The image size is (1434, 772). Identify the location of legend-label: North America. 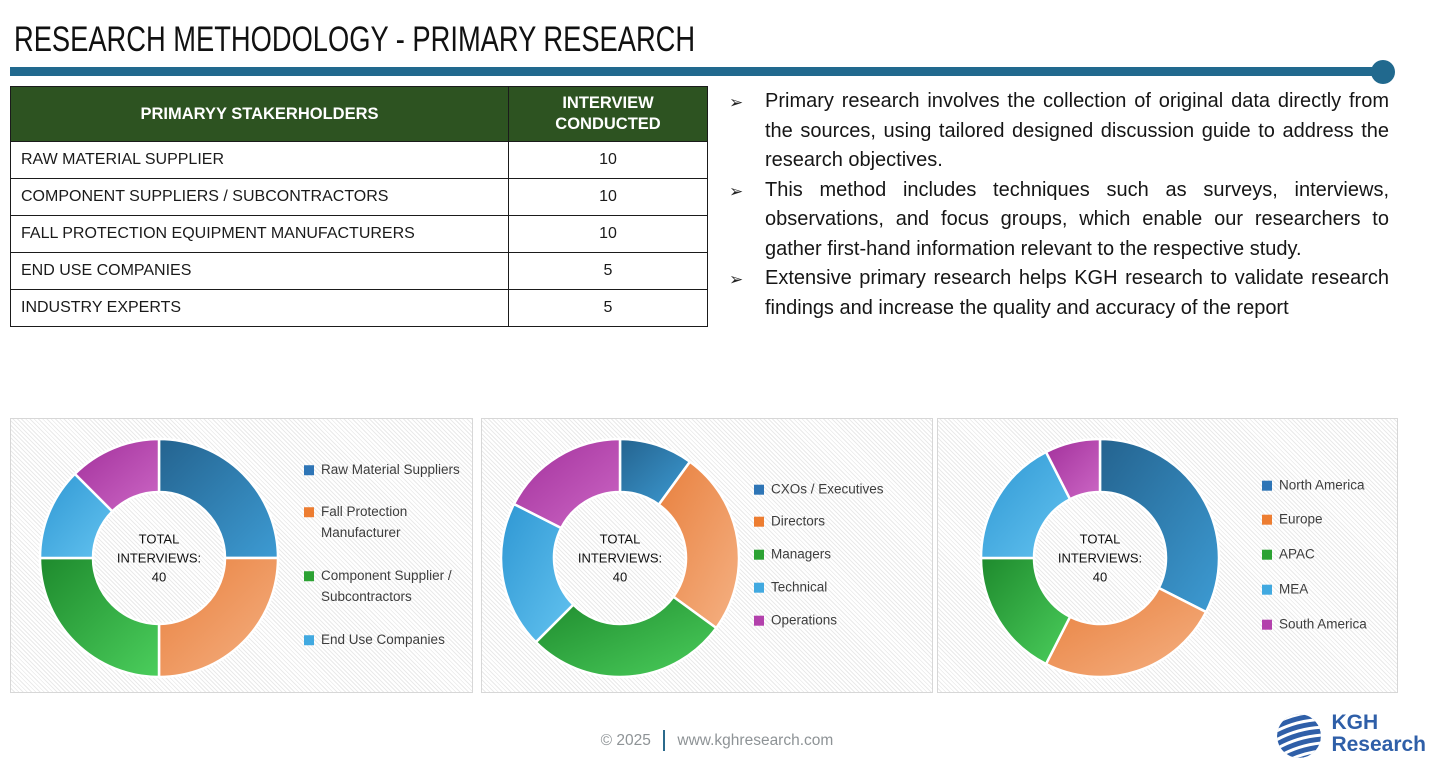
(1322, 485).